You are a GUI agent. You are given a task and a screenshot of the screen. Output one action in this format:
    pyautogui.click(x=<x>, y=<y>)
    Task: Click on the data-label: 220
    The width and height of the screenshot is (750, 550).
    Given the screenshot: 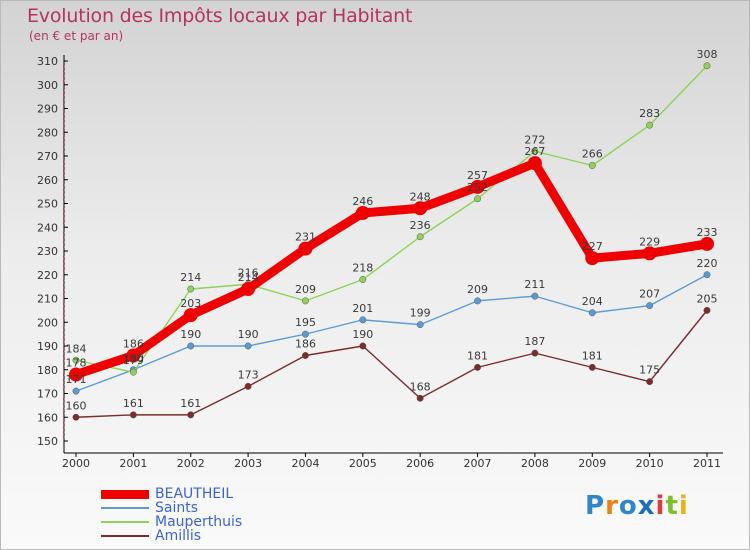 What is the action you would take?
    pyautogui.click(x=707, y=263)
    